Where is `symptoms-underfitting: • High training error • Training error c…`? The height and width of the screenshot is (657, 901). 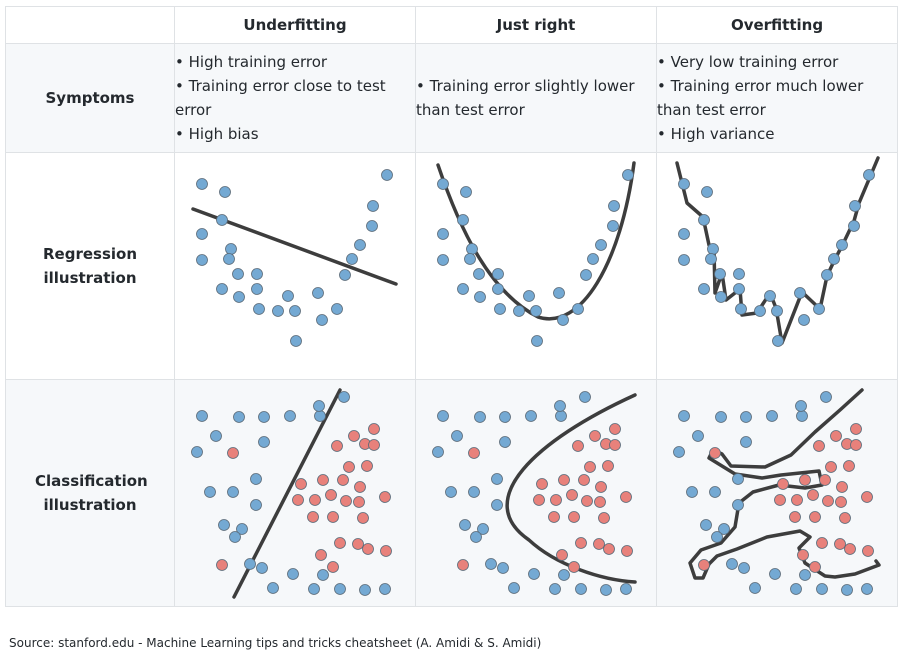 symptoms-underfitting: • High training error • Training error c… is located at coordinates (295, 98).